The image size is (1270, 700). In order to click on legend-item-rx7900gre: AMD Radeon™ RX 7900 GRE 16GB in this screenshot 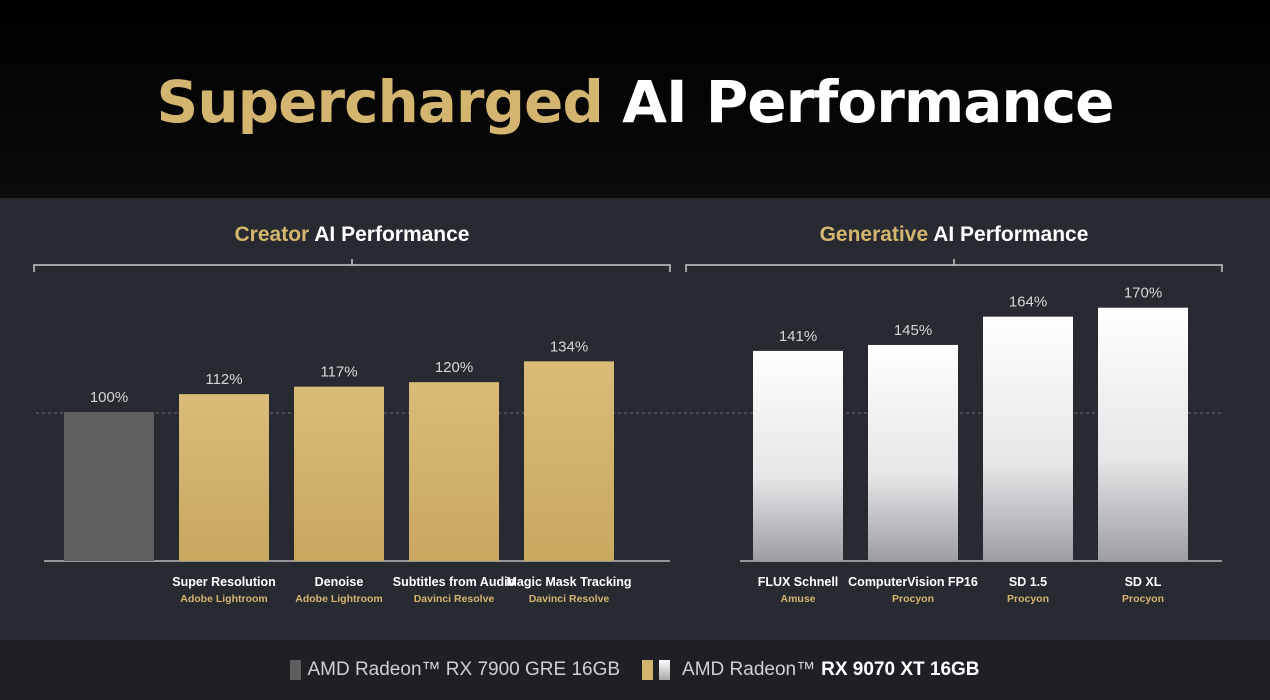, I will do `click(455, 670)`.